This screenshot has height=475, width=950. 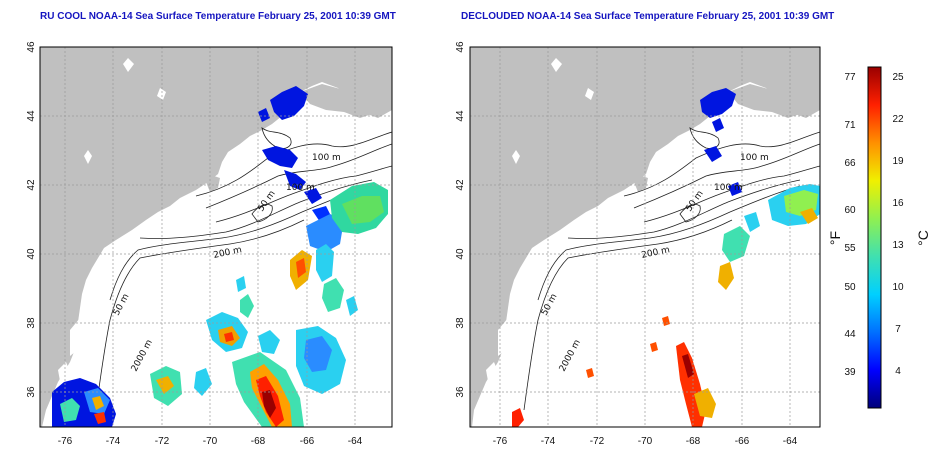 What do you see at coordinates (460, 219) in the screenshot?
I see `lat-ticks-right: 36 38 40 42 44 46` at bounding box center [460, 219].